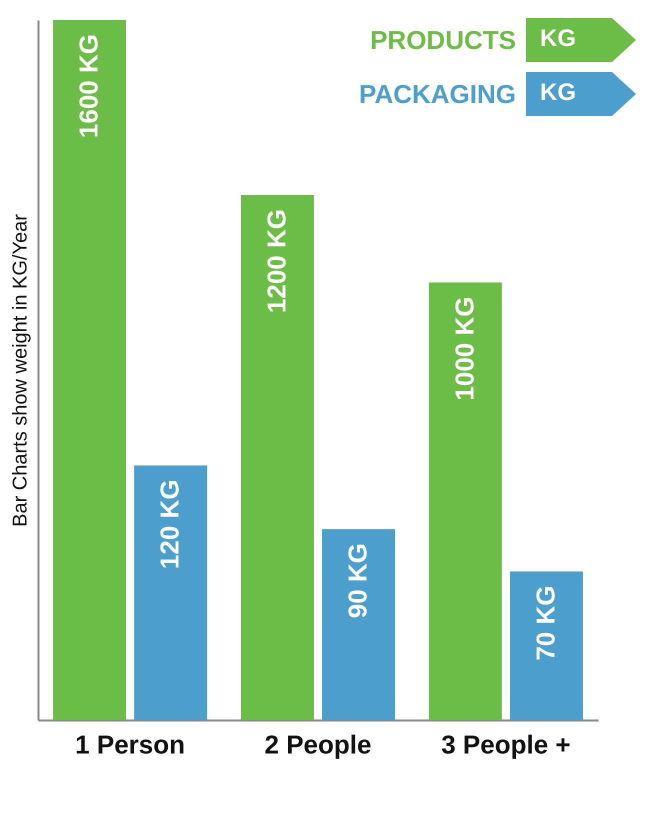 The width and height of the screenshot is (652, 834). Describe the element at coordinates (169, 524) in the screenshot. I see `data-label: 120 KG` at that location.